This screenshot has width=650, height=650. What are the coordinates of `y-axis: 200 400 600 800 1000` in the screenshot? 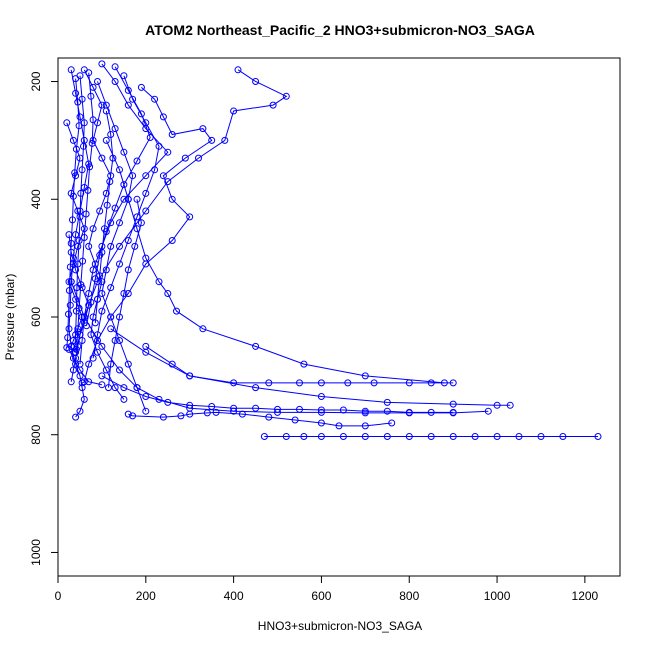 It's located at (43, 318).